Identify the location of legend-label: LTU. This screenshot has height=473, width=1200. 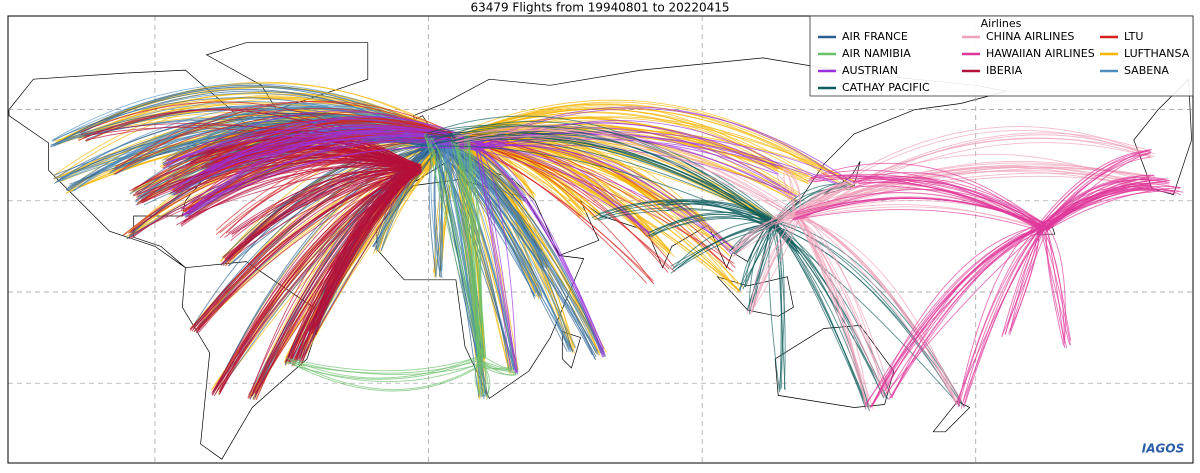
(1133, 36).